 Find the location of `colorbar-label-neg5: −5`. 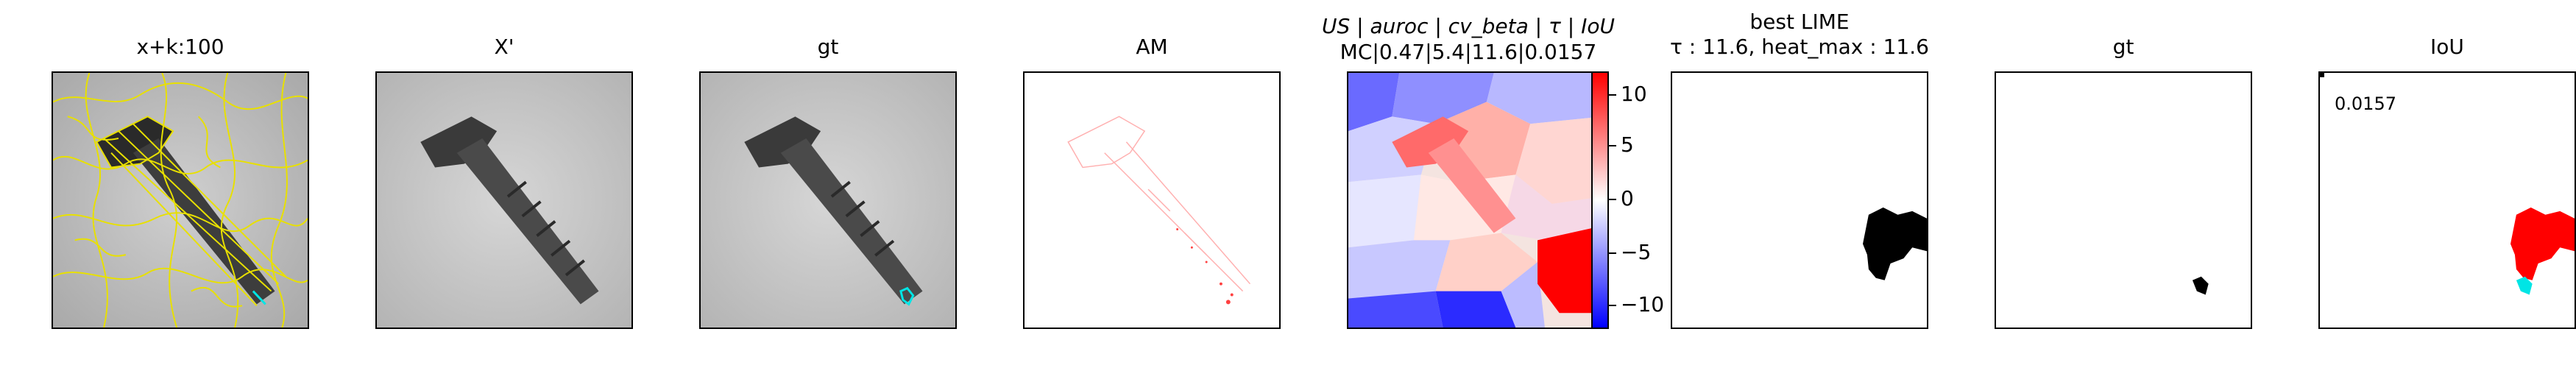

colorbar-label-neg5: −5 is located at coordinates (1637, 252).